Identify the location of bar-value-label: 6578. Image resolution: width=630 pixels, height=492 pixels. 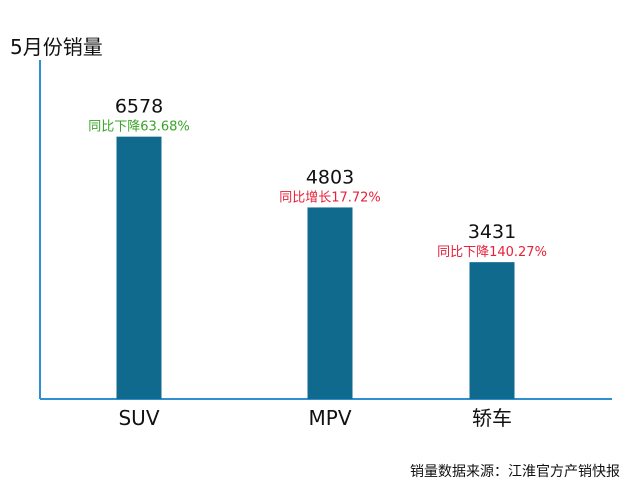
(139, 107).